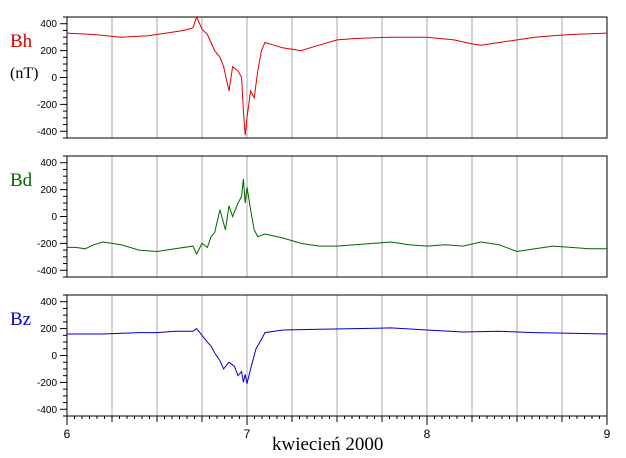 The width and height of the screenshot is (626, 458). Describe the element at coordinates (24, 73) in the screenshot. I see `unit-label: (nT)` at that location.